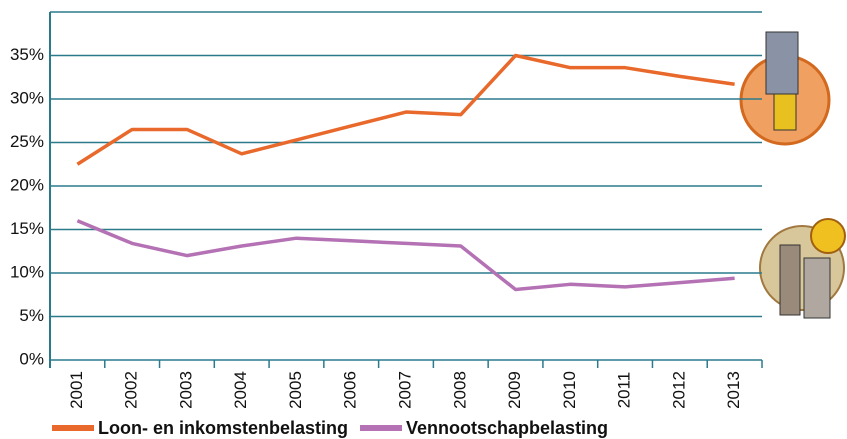 Image resolution: width=847 pixels, height=439 pixels. I want to click on y-tick-label: 15%, so click(27, 228).